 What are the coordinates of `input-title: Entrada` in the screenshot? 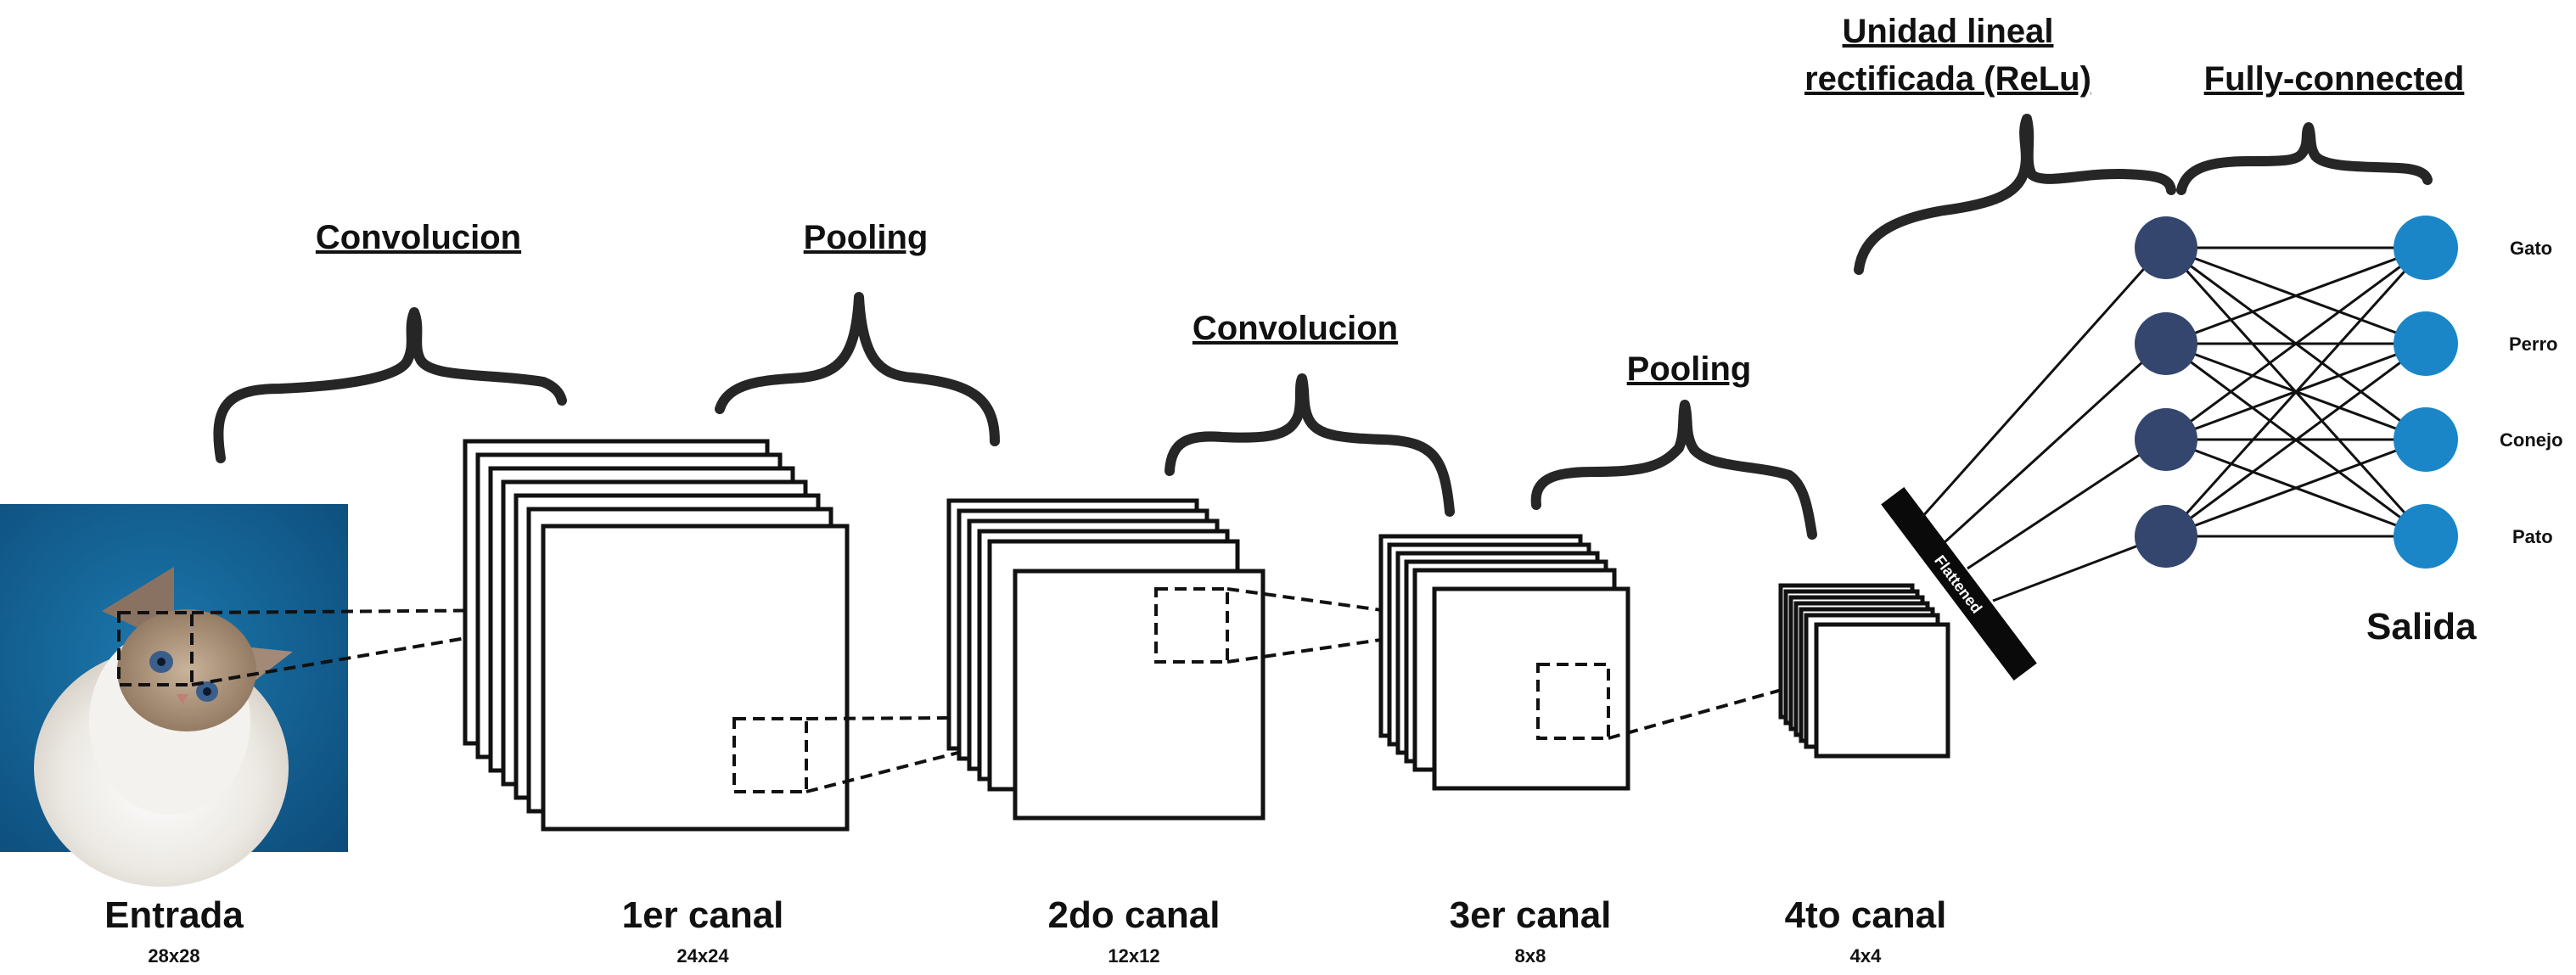 It's located at (174, 915).